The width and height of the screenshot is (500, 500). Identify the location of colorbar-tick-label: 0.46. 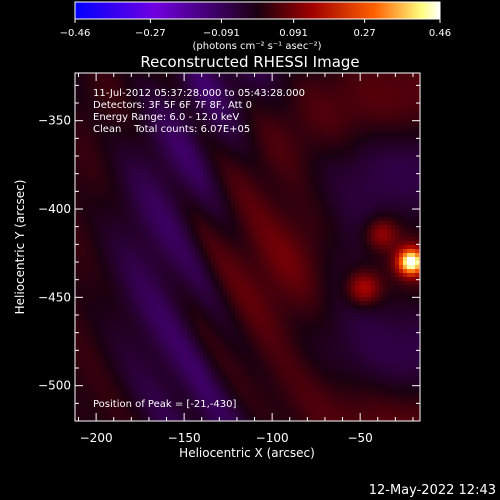
(440, 33).